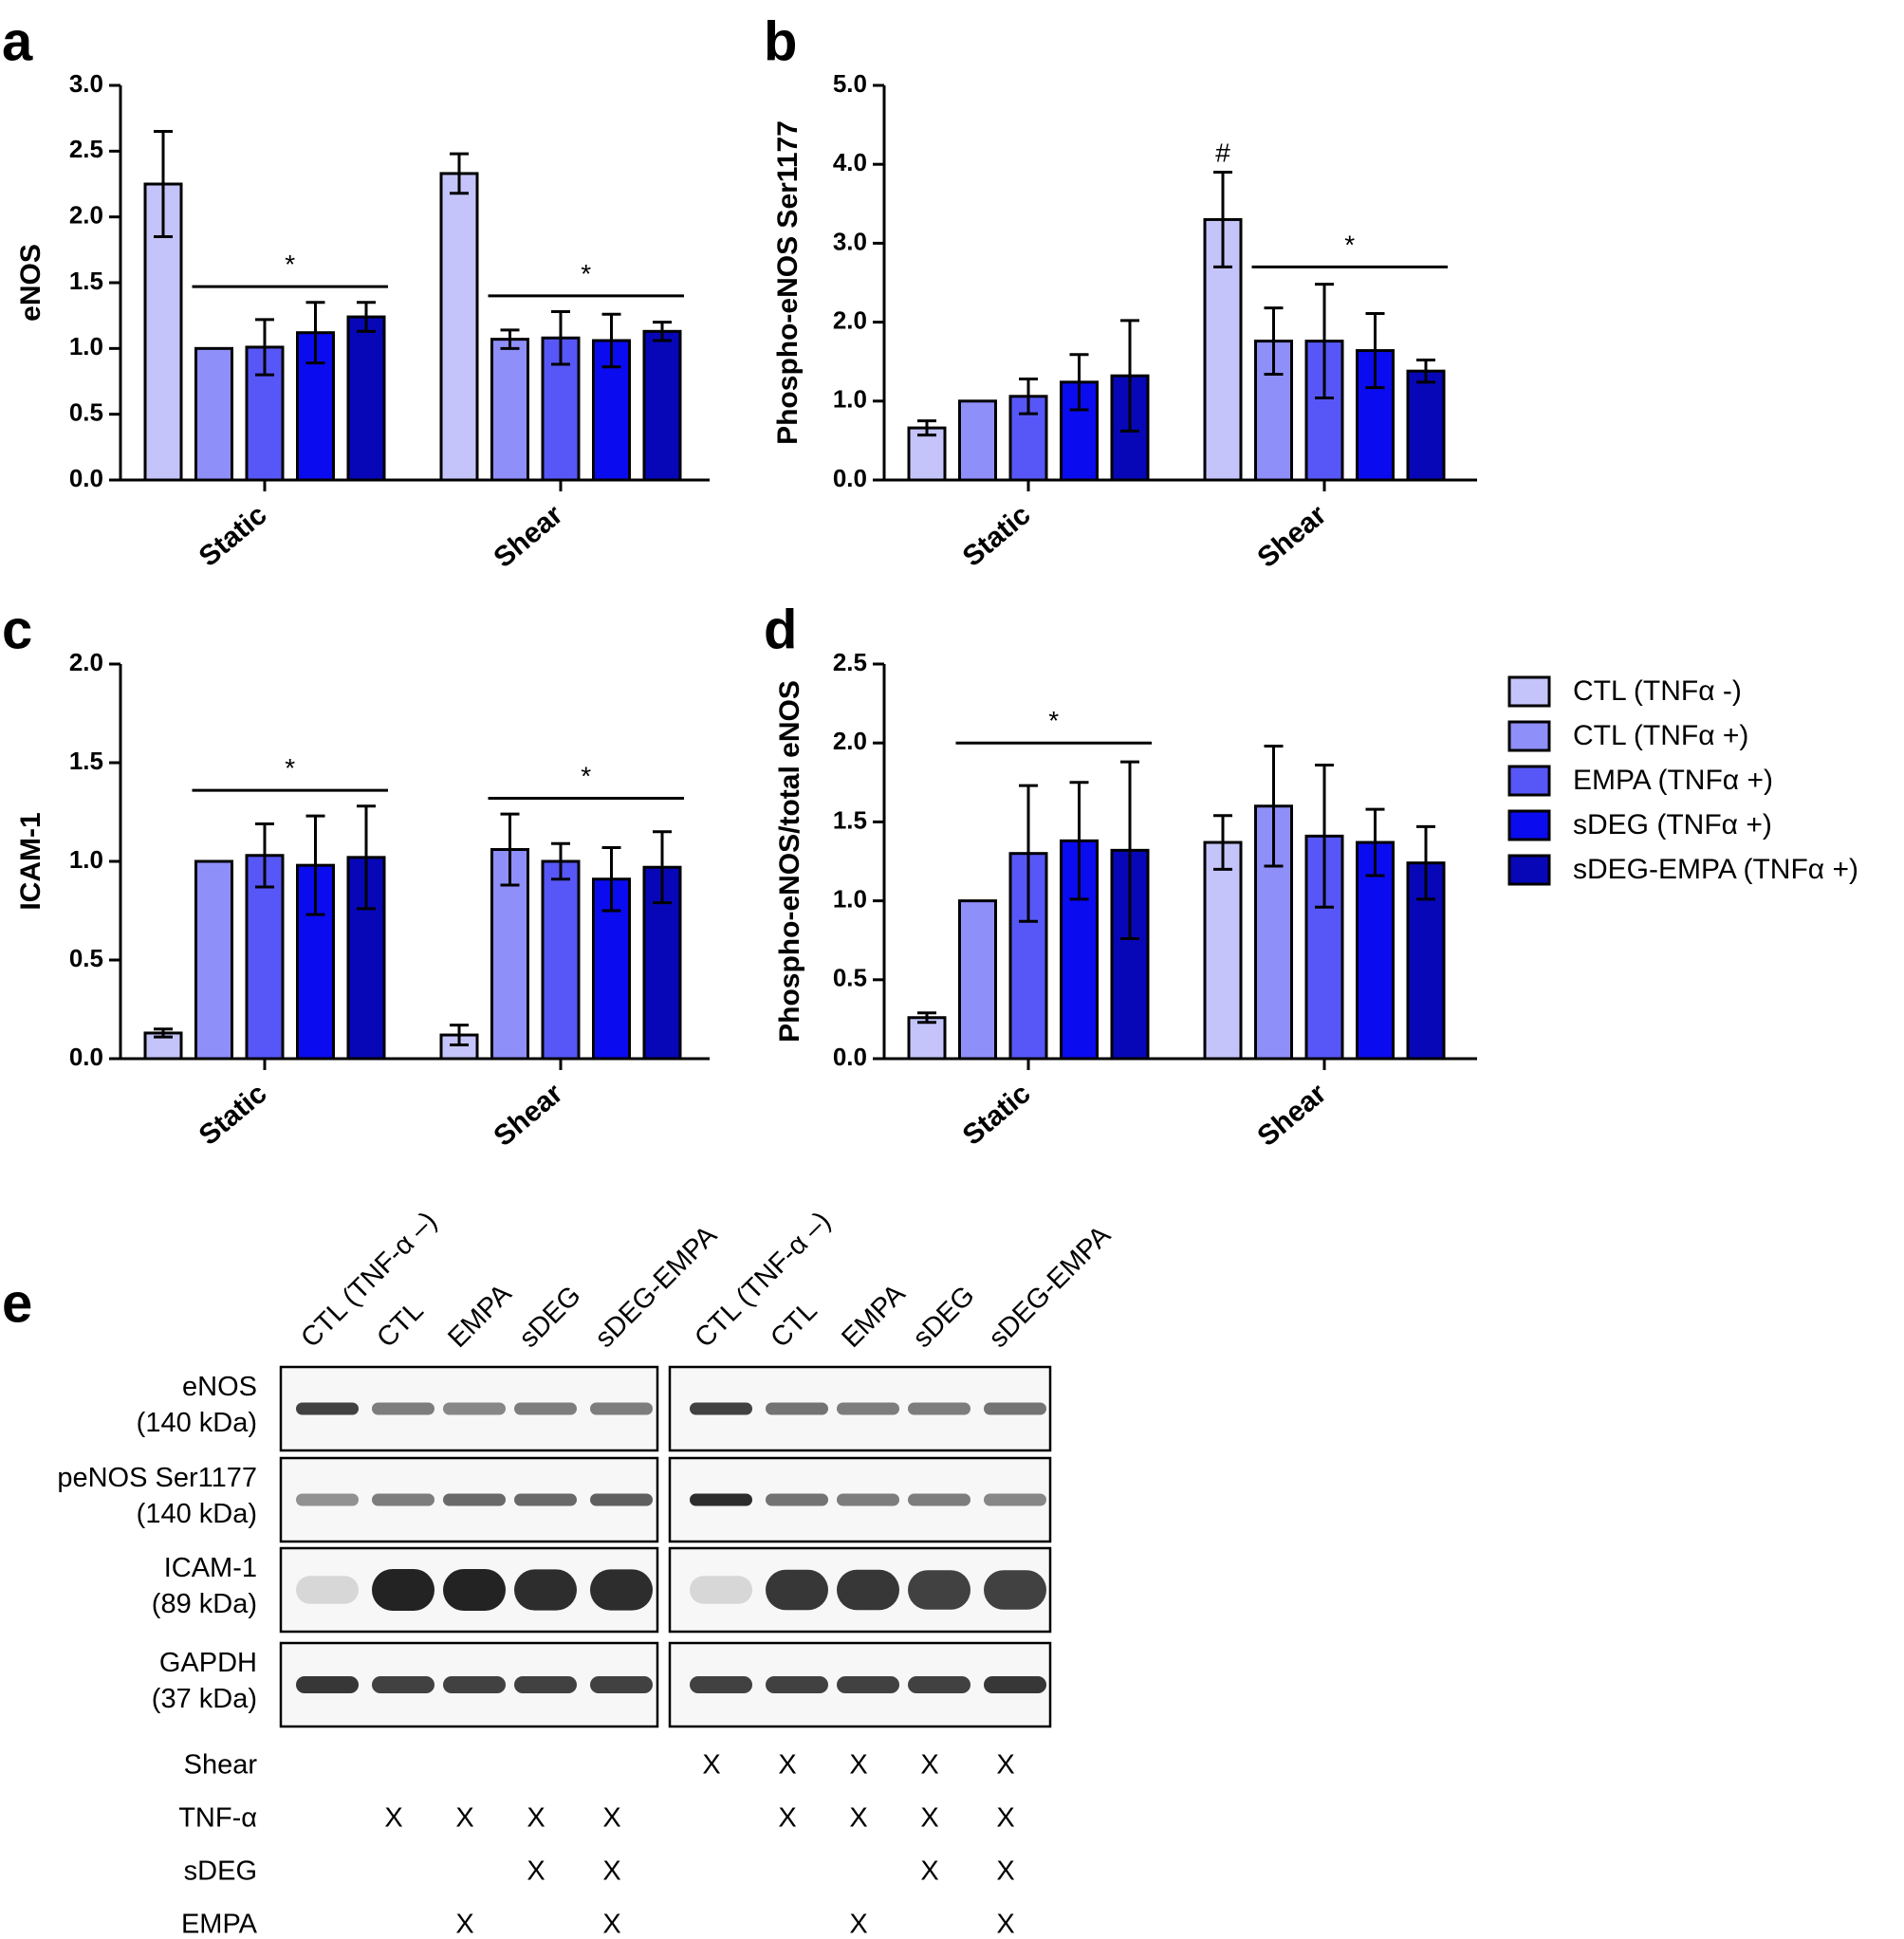 The height and width of the screenshot is (1939, 1904). What do you see at coordinates (210, 1568) in the screenshot?
I see `blot-row-label: ICAM-1` at bounding box center [210, 1568].